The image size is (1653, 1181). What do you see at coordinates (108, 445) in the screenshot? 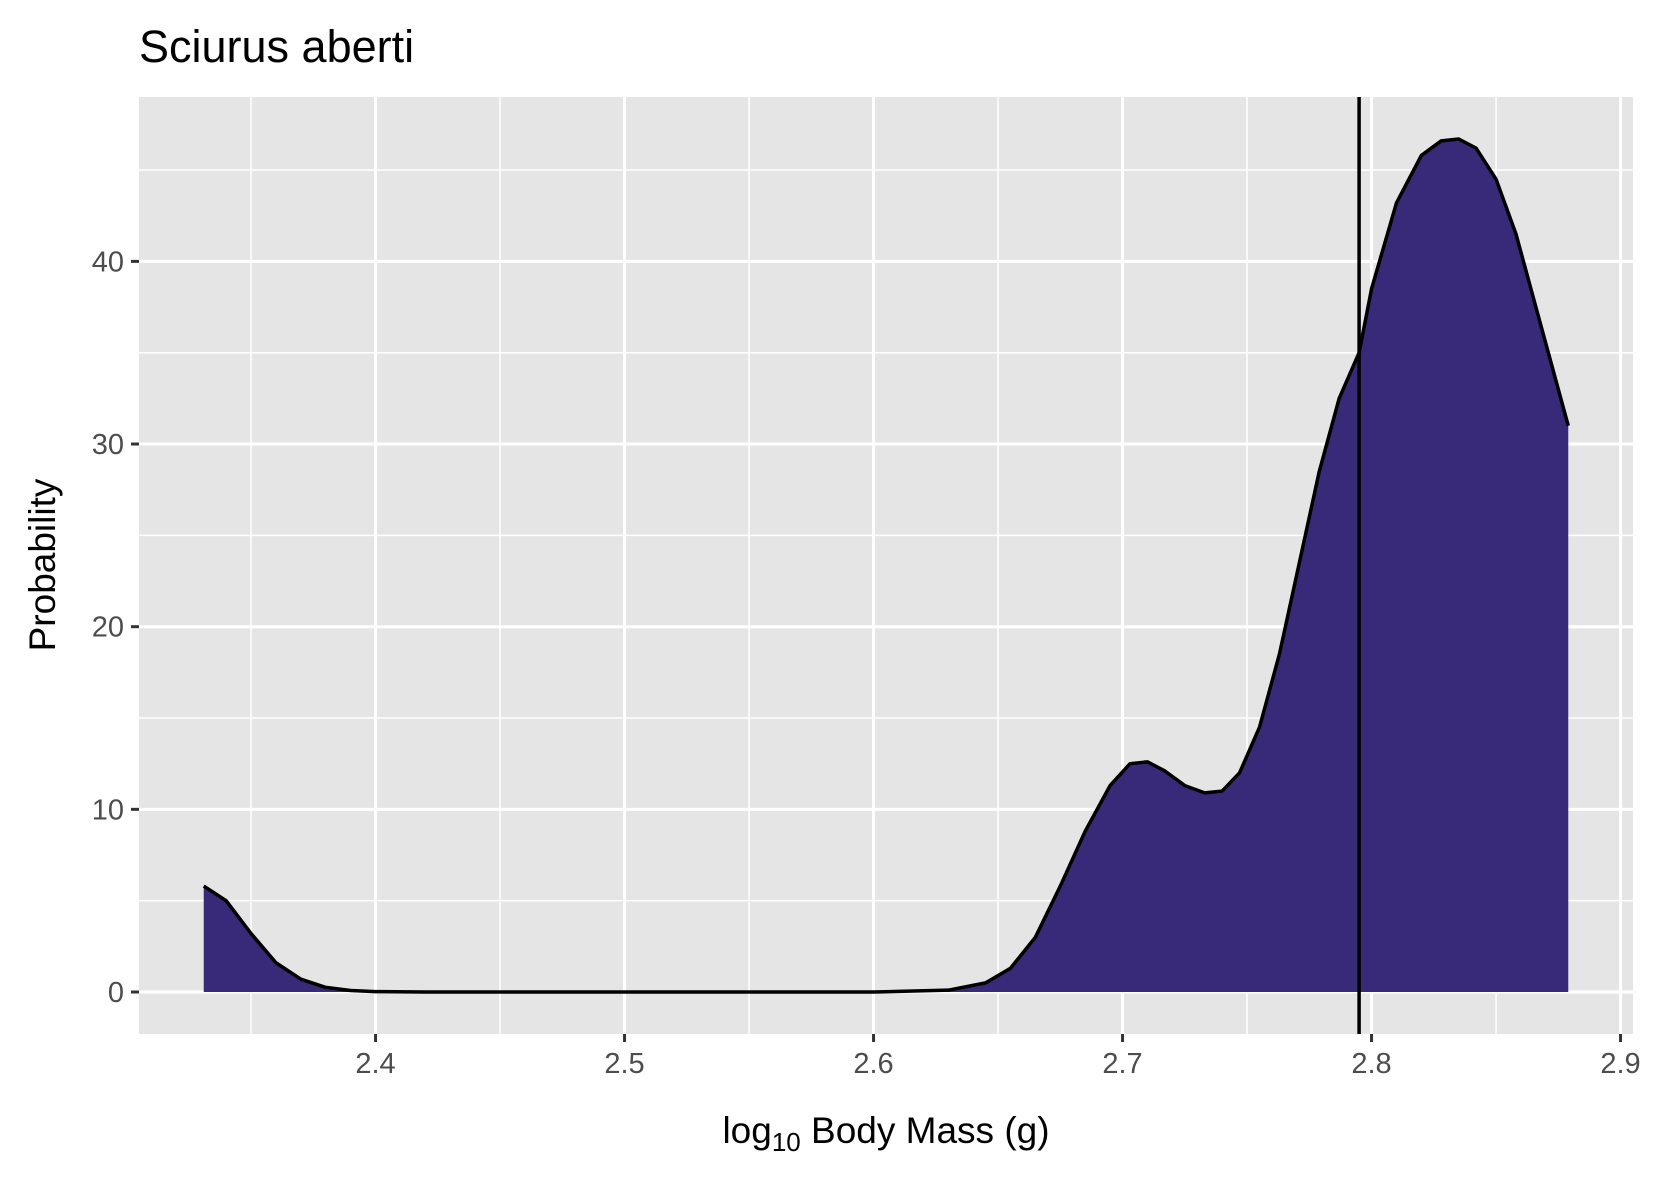
I see `y-tick-label: 30` at bounding box center [108, 445].